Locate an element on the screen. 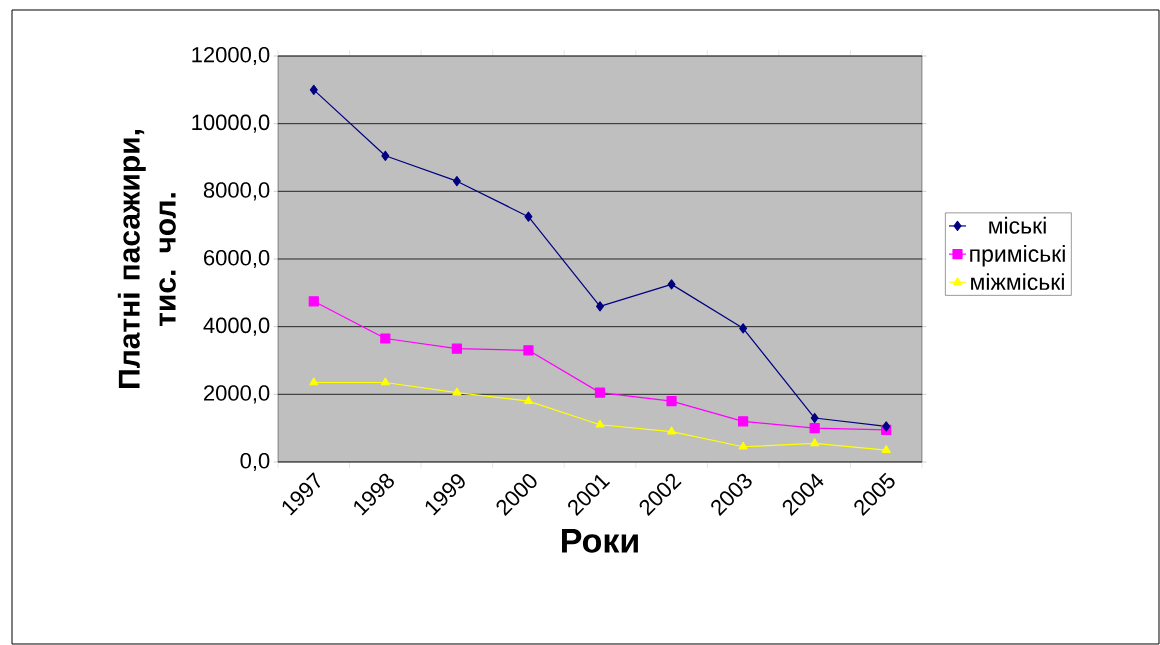  y-axis-title: Платні пасажири, тис. чол. is located at coordinates (146, 259).